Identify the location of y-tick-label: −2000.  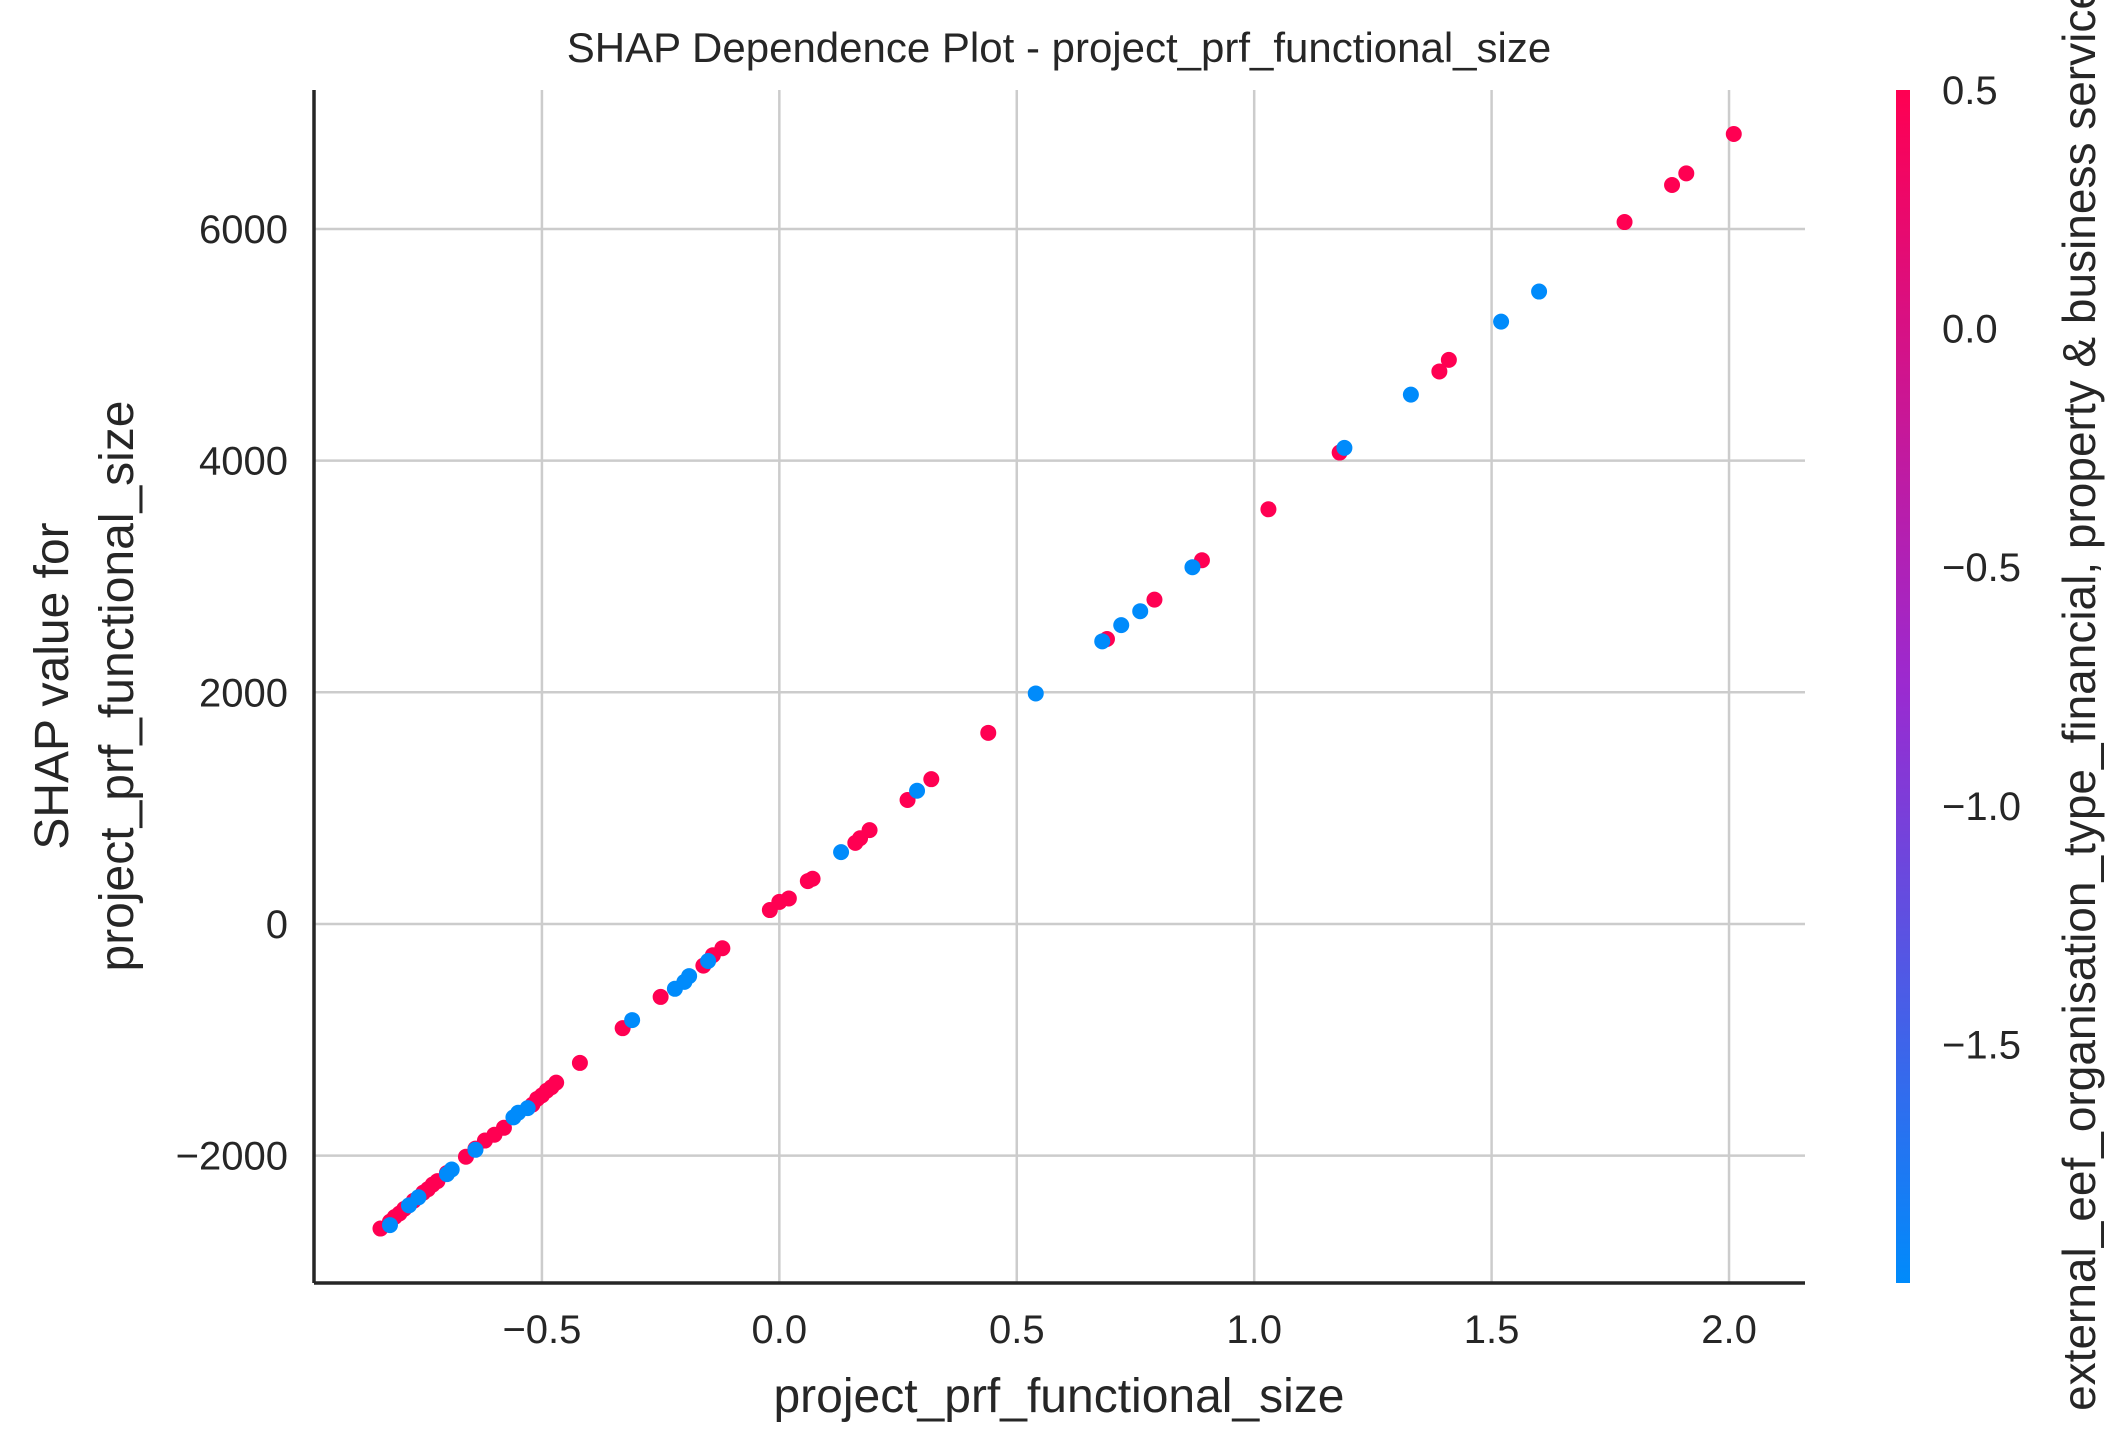
(232, 1157).